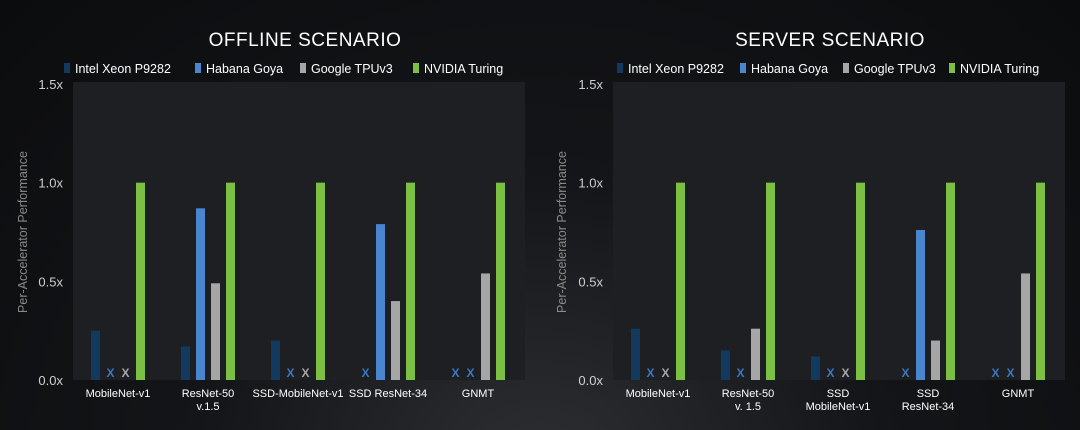 This screenshot has height=430, width=1080. What do you see at coordinates (388, 394) in the screenshot?
I see `x-tick-label: SSD ResNet-34` at bounding box center [388, 394].